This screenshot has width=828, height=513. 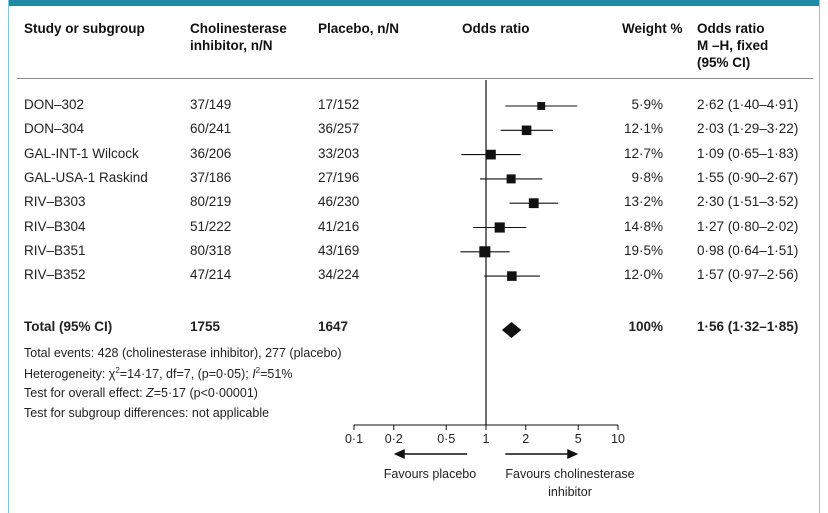 I want to click on odds-ratio-text: 1·09 (0·65–1·83), so click(x=748, y=153).